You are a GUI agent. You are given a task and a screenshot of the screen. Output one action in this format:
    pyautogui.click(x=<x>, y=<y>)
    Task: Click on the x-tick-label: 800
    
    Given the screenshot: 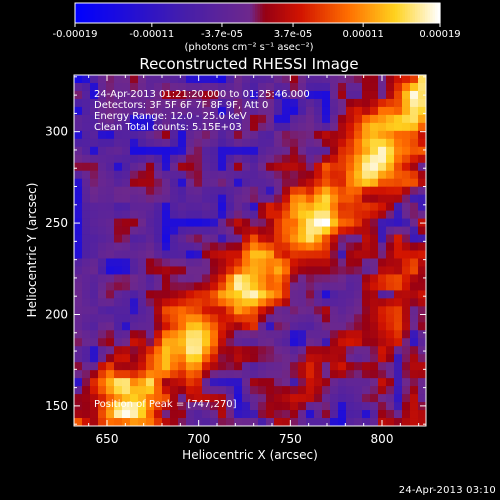 What is the action you would take?
    pyautogui.click(x=382, y=439)
    